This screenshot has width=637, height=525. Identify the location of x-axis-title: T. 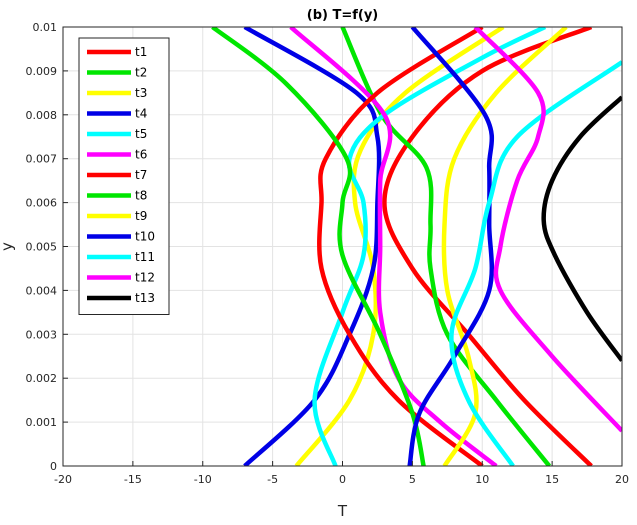
(342, 511).